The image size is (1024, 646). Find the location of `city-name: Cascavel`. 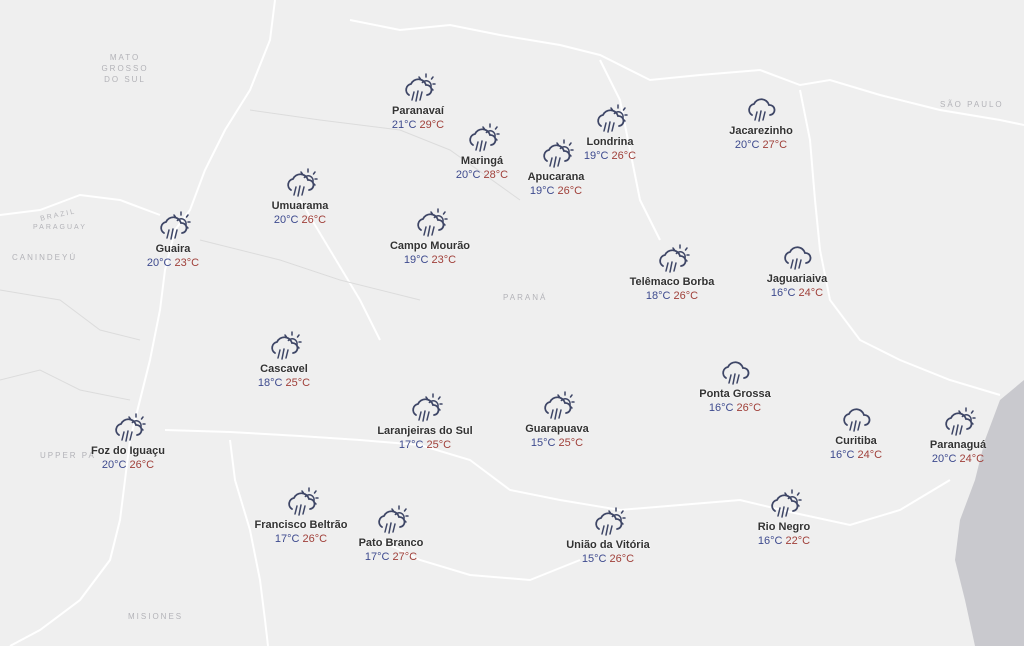

city-name: Cascavel is located at coordinates (284, 369).